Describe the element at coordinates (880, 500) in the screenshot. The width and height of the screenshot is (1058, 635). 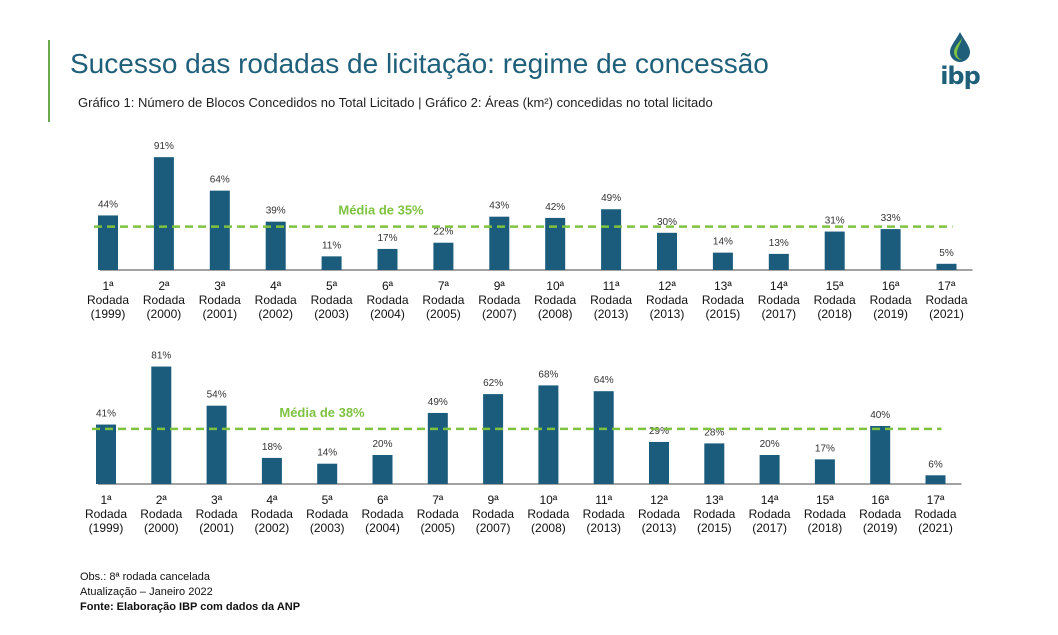
I see `category-label: 16ª` at that location.